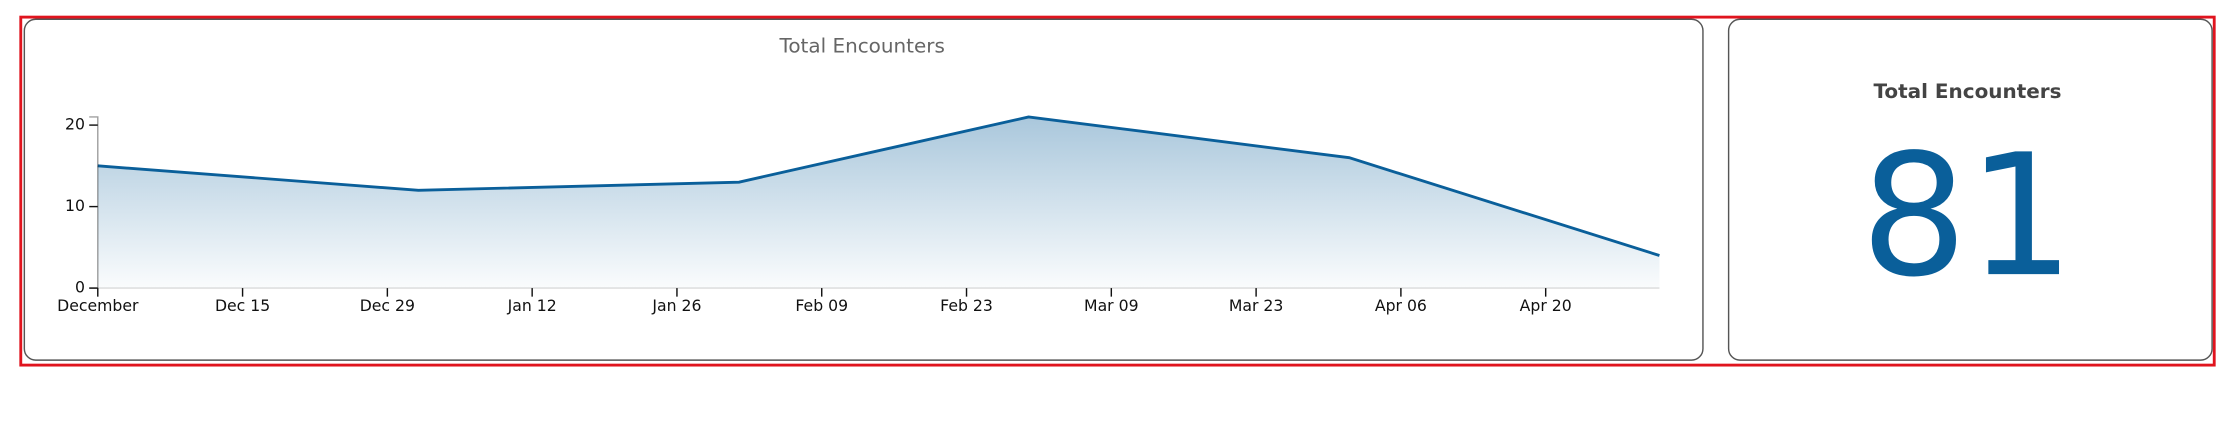  Describe the element at coordinates (1256, 305) in the screenshot. I see `x-tick-label: Mar 23` at that location.